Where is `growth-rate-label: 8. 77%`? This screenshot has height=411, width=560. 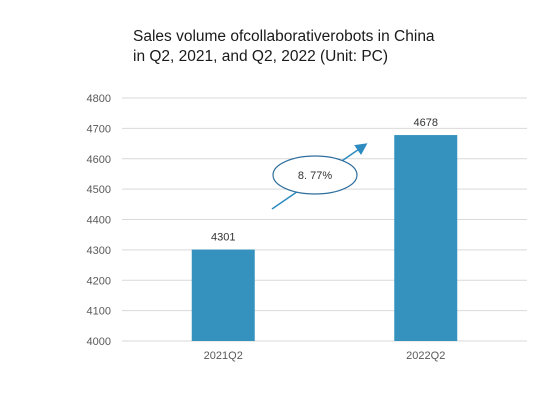
growth-rate-label: 8. 77% is located at coordinates (315, 176).